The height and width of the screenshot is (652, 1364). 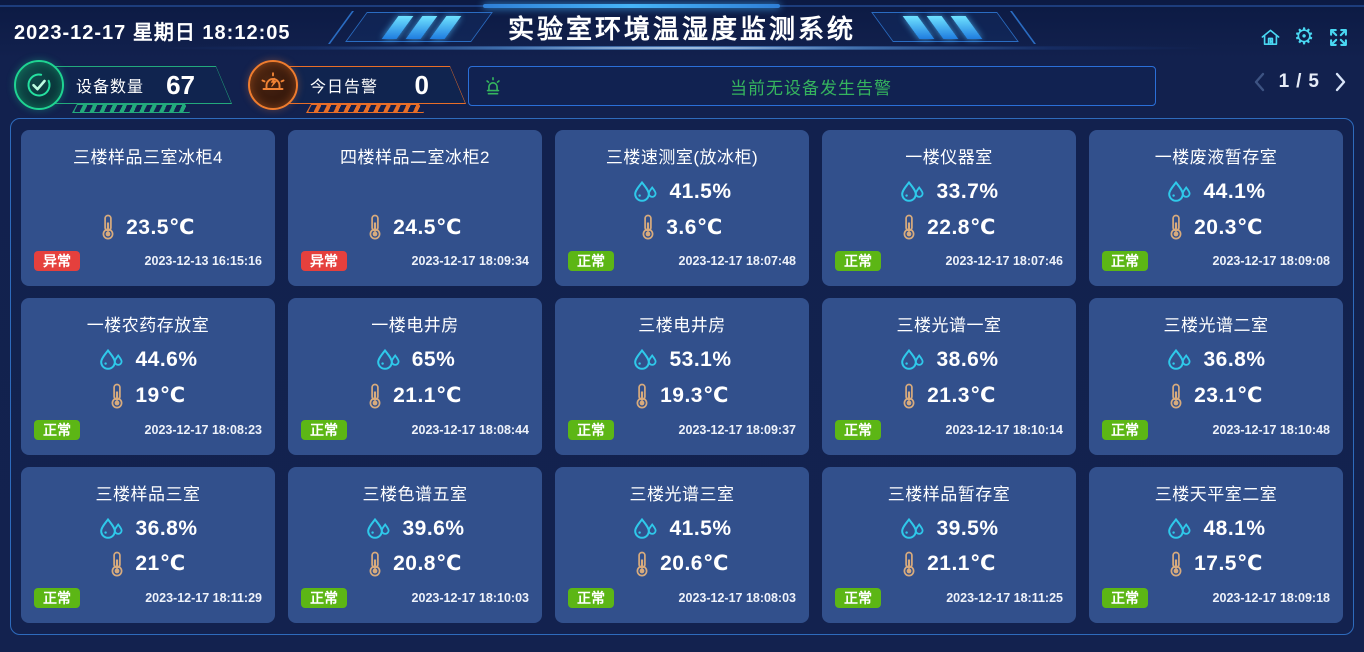 I want to click on humidity-value: 38.6%, so click(x=967, y=360).